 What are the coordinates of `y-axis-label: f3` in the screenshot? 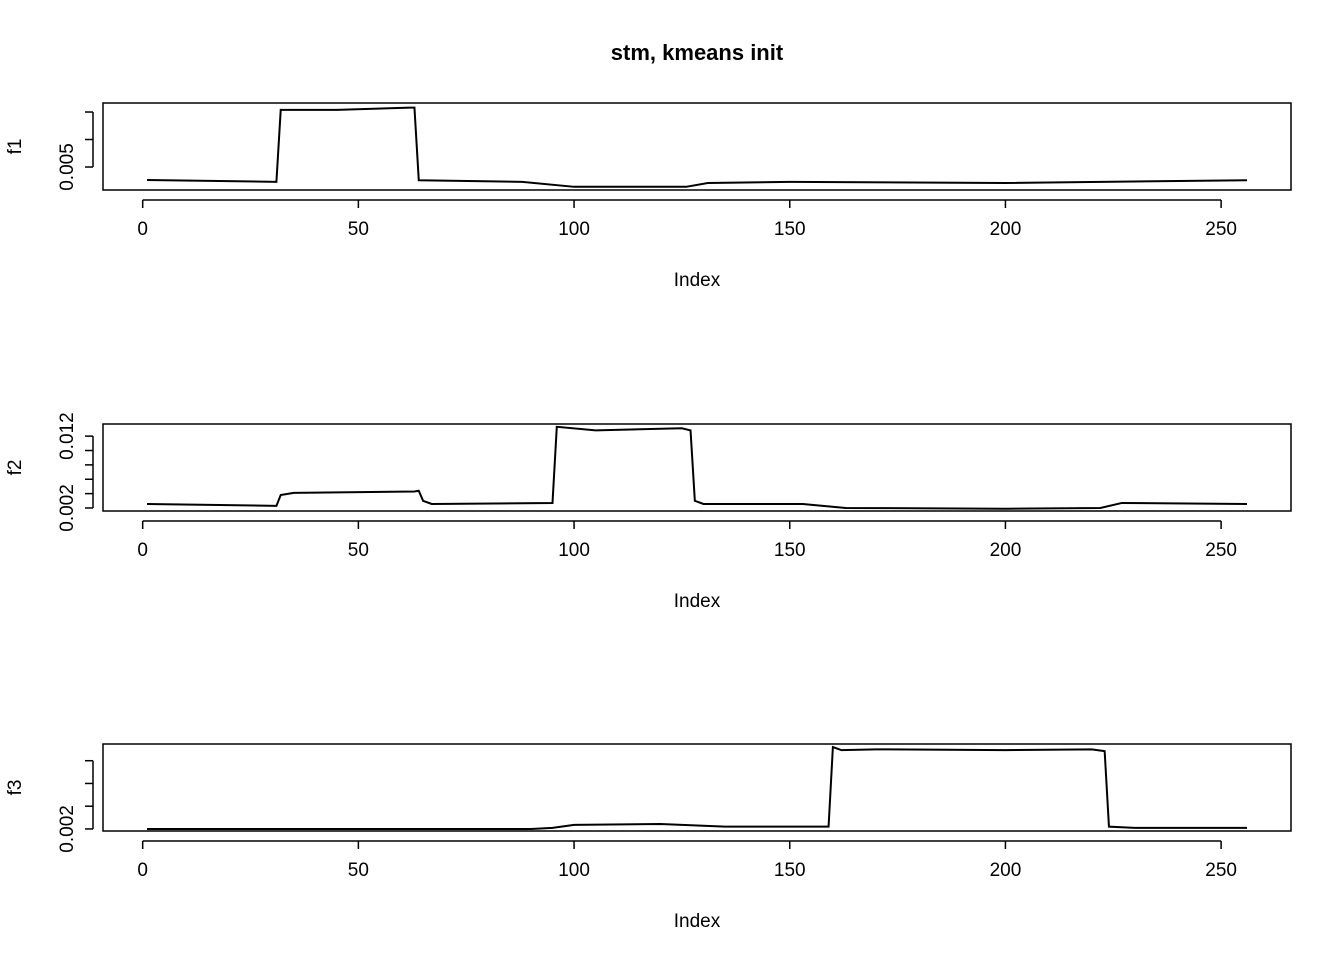 It's located at (15, 788).